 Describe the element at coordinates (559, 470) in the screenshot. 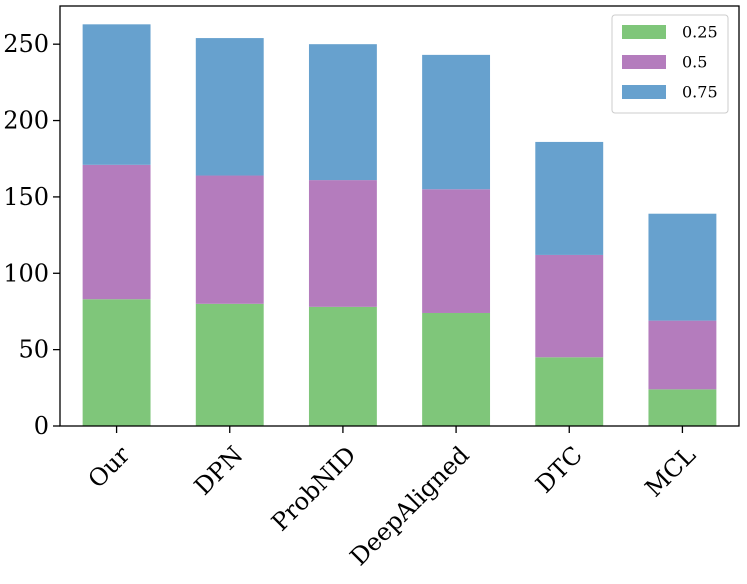

I see `x-tick-label-dtc: DTC` at that location.